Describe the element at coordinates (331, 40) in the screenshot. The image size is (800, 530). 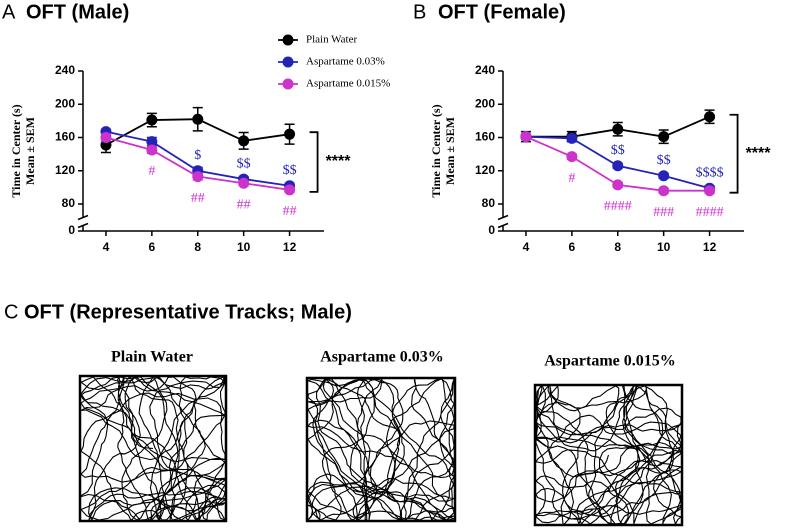
I see `legend-label: Plain Water` at that location.